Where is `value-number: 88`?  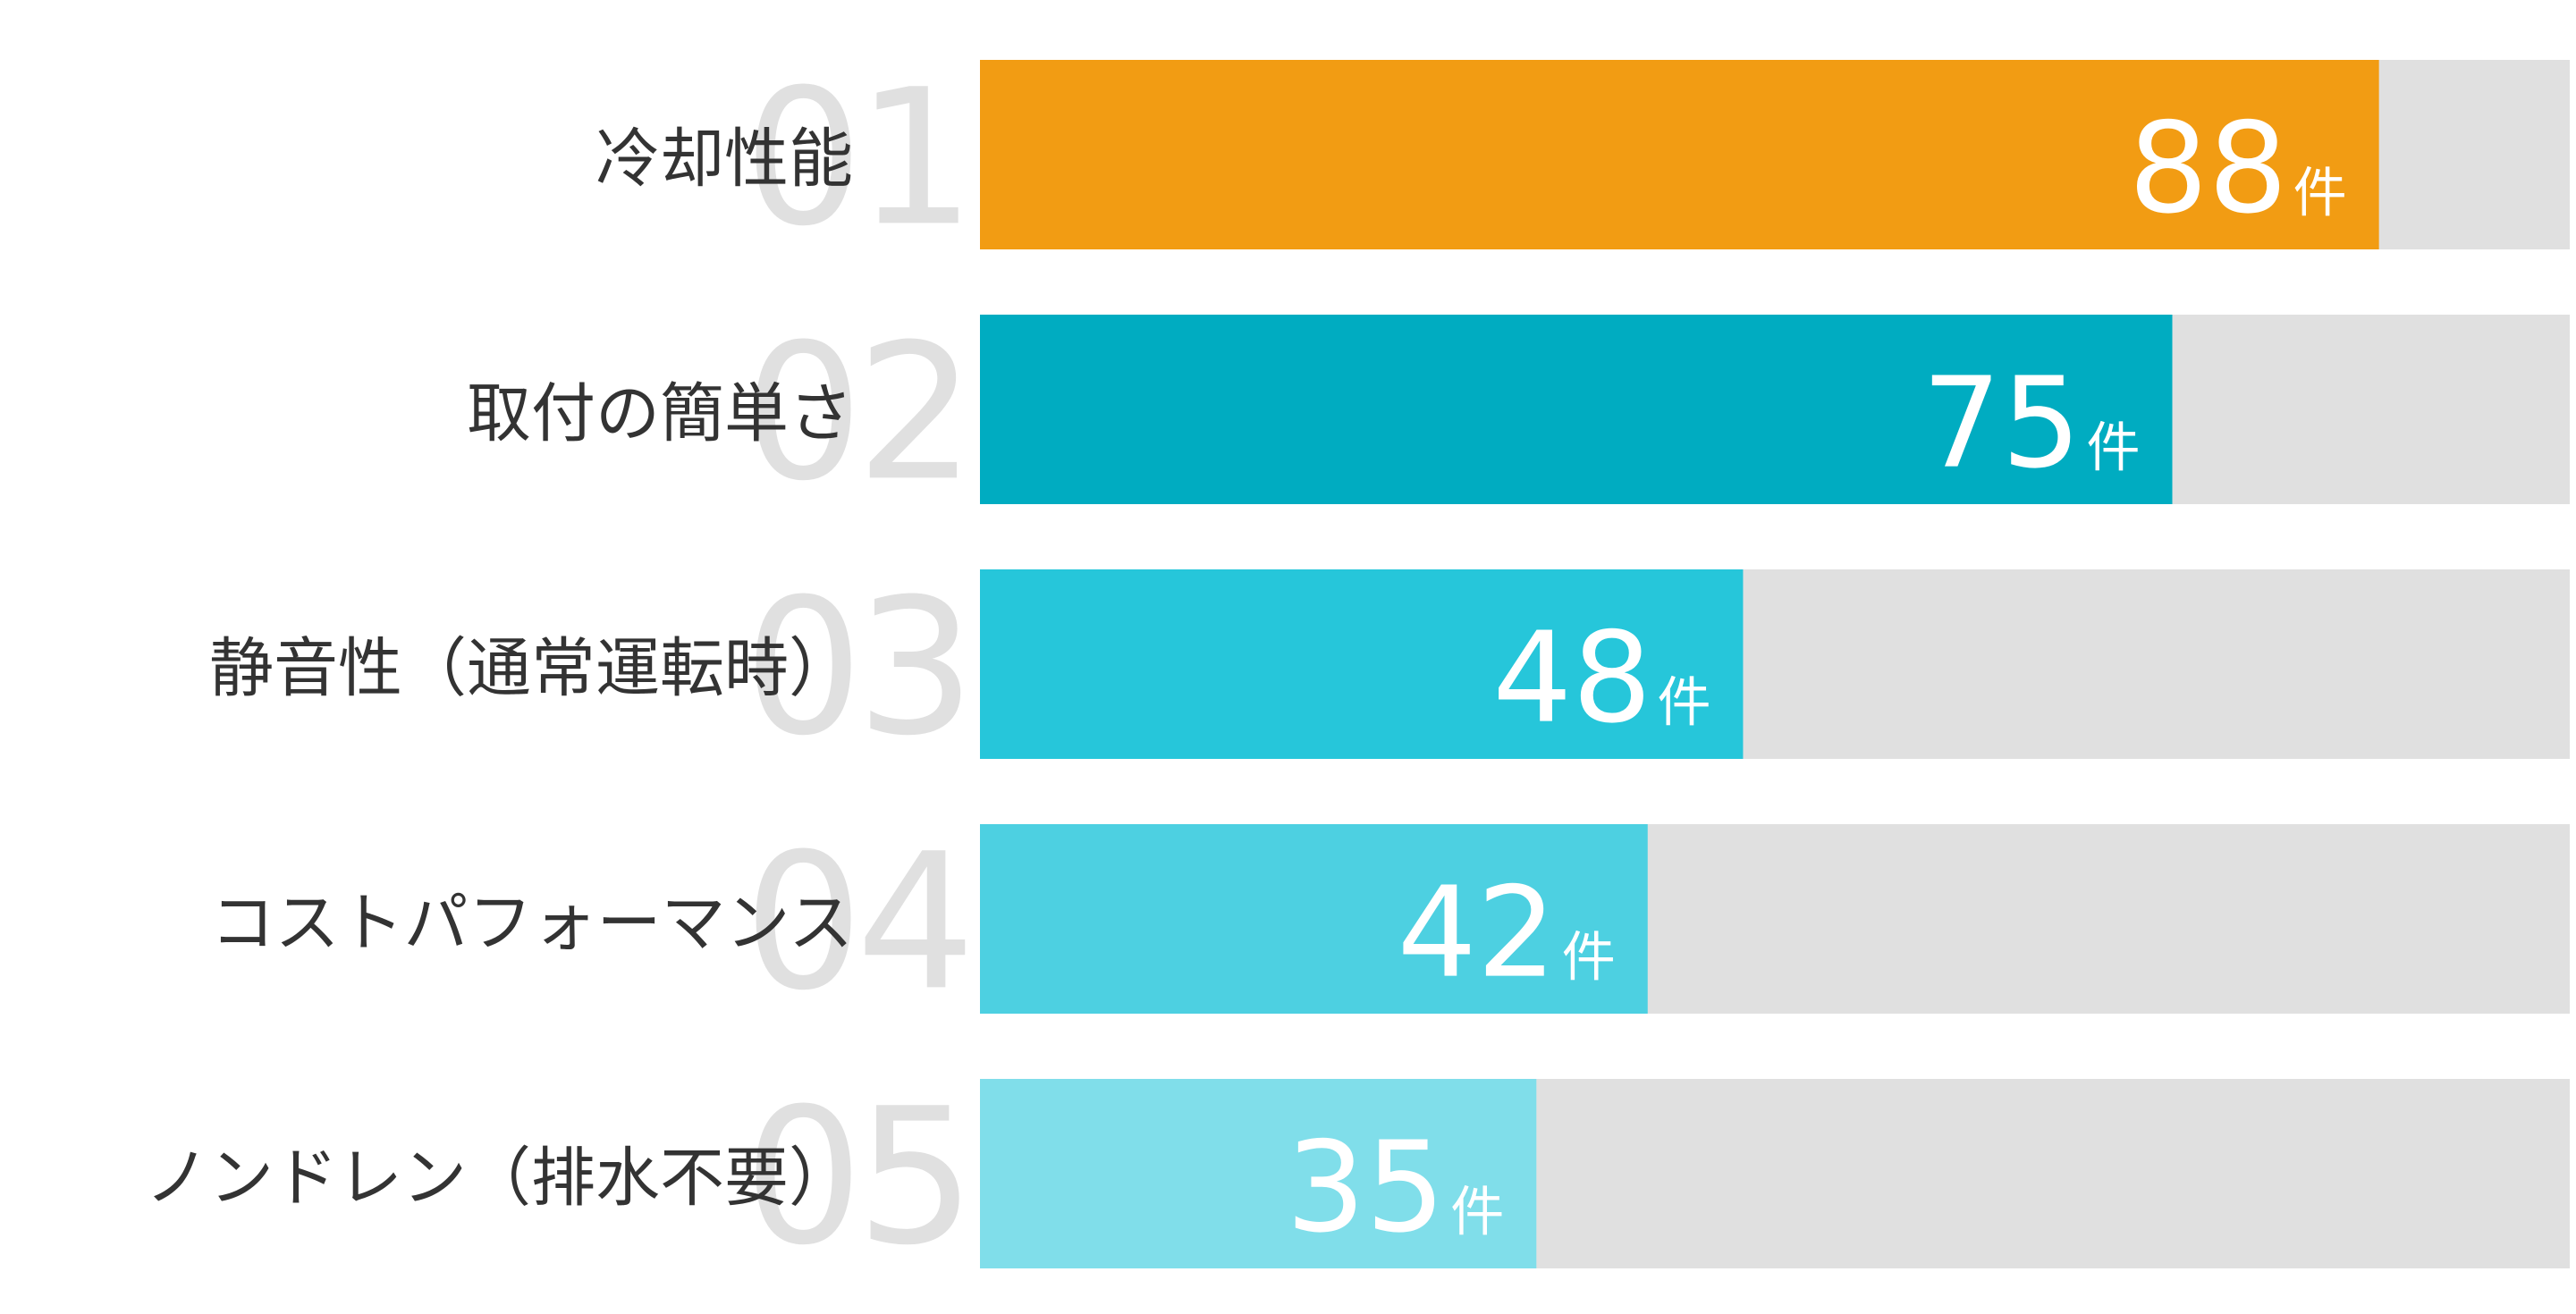
value-number: 88 is located at coordinates (2207, 169).